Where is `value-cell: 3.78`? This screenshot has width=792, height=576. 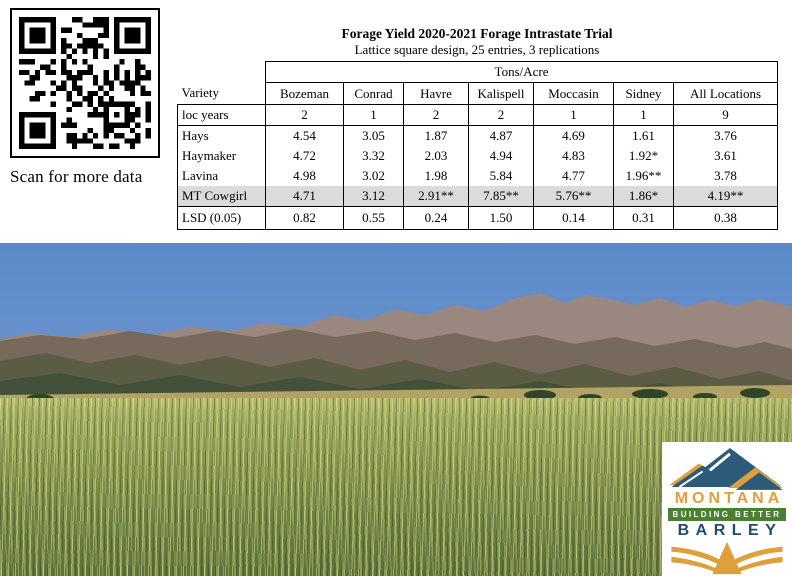
value-cell: 3.78 is located at coordinates (725, 176).